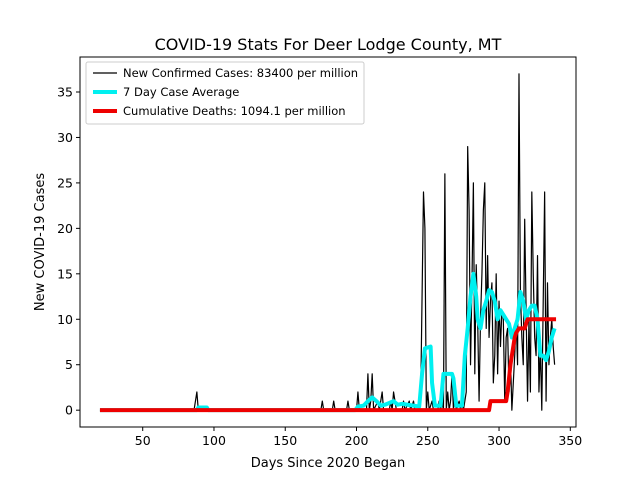 This screenshot has height=480, width=640. I want to click on legend-label-7-day-average: 7 Day Case Average, so click(181, 92).